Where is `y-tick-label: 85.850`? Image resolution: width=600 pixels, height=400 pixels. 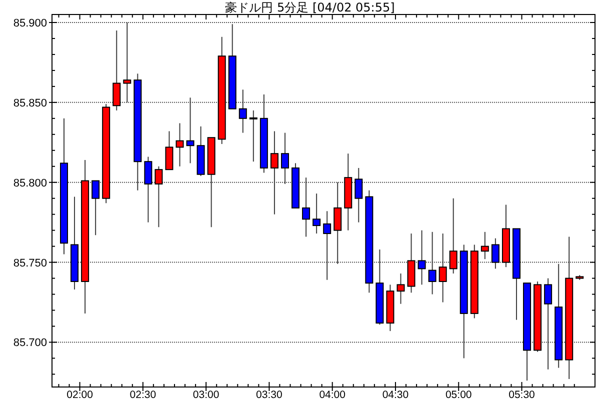 y-tick-label: 85.850 is located at coordinates (30, 103).